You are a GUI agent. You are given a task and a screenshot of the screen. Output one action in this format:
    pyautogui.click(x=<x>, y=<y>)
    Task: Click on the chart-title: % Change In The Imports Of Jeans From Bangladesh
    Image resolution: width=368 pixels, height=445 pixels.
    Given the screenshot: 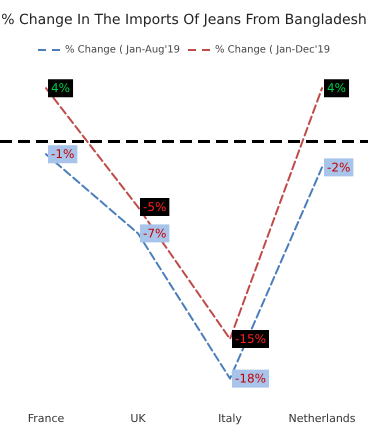 What is the action you would take?
    pyautogui.click(x=184, y=20)
    